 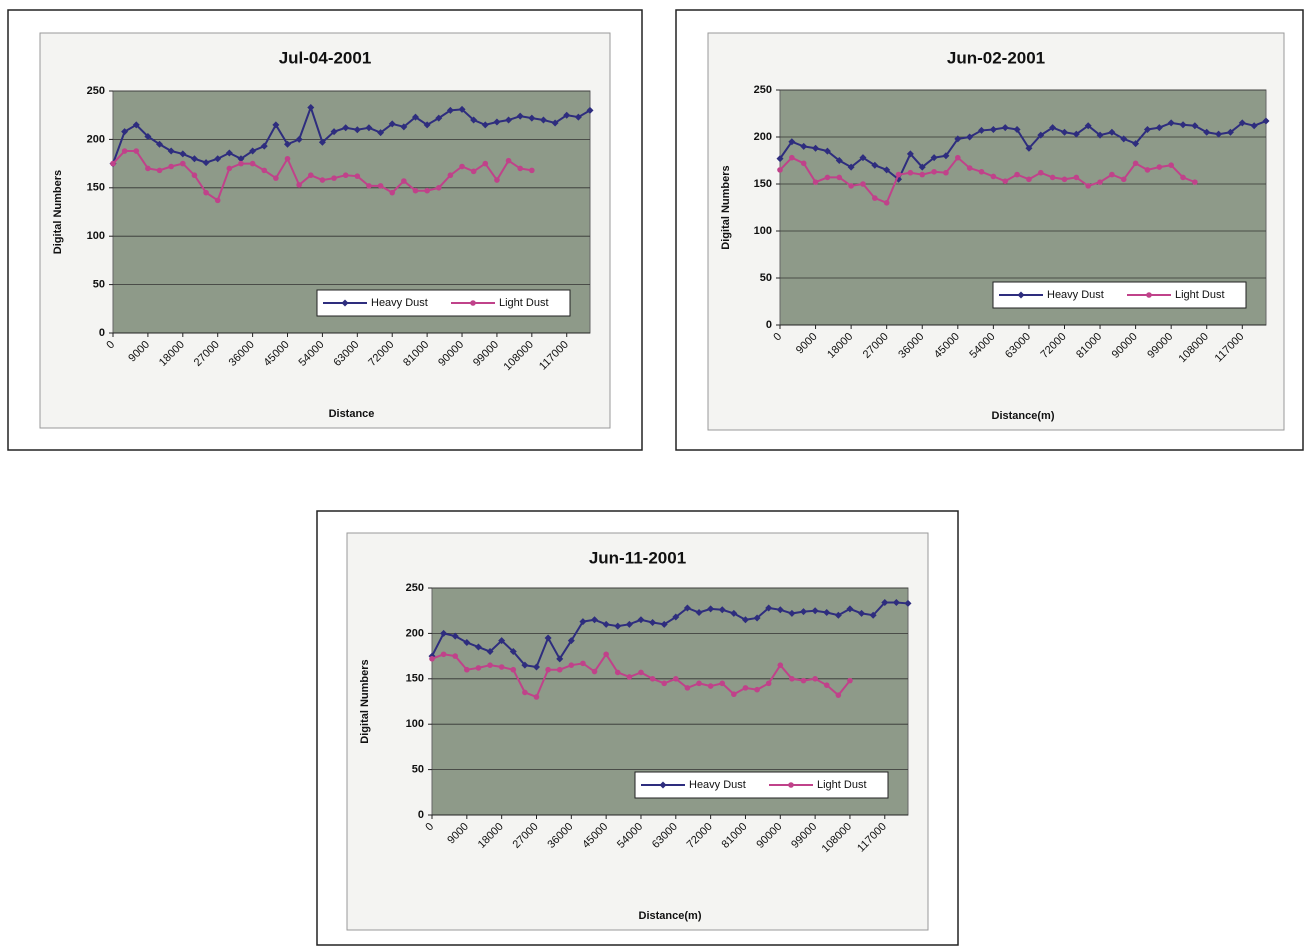 I want to click on y-tick-label: 200, so click(x=763, y=137).